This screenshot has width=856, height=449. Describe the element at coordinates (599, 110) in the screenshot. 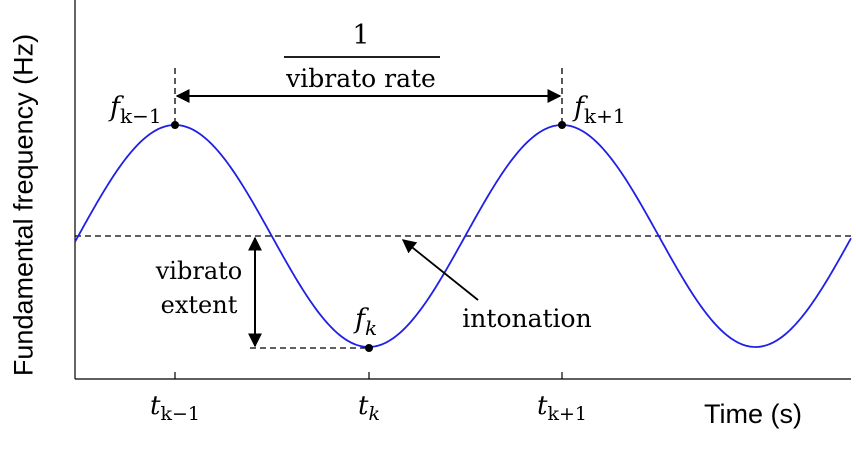

I see `label-f-next: fk+1` at that location.